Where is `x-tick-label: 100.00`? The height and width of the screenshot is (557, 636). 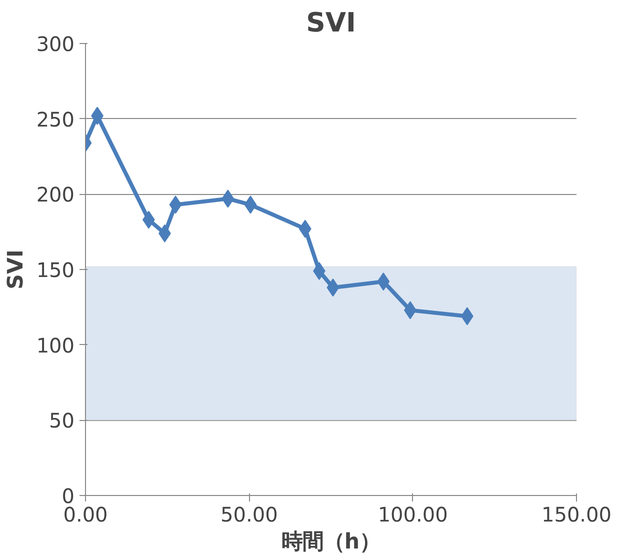 x-tick-label: 100.00 is located at coordinates (413, 514).